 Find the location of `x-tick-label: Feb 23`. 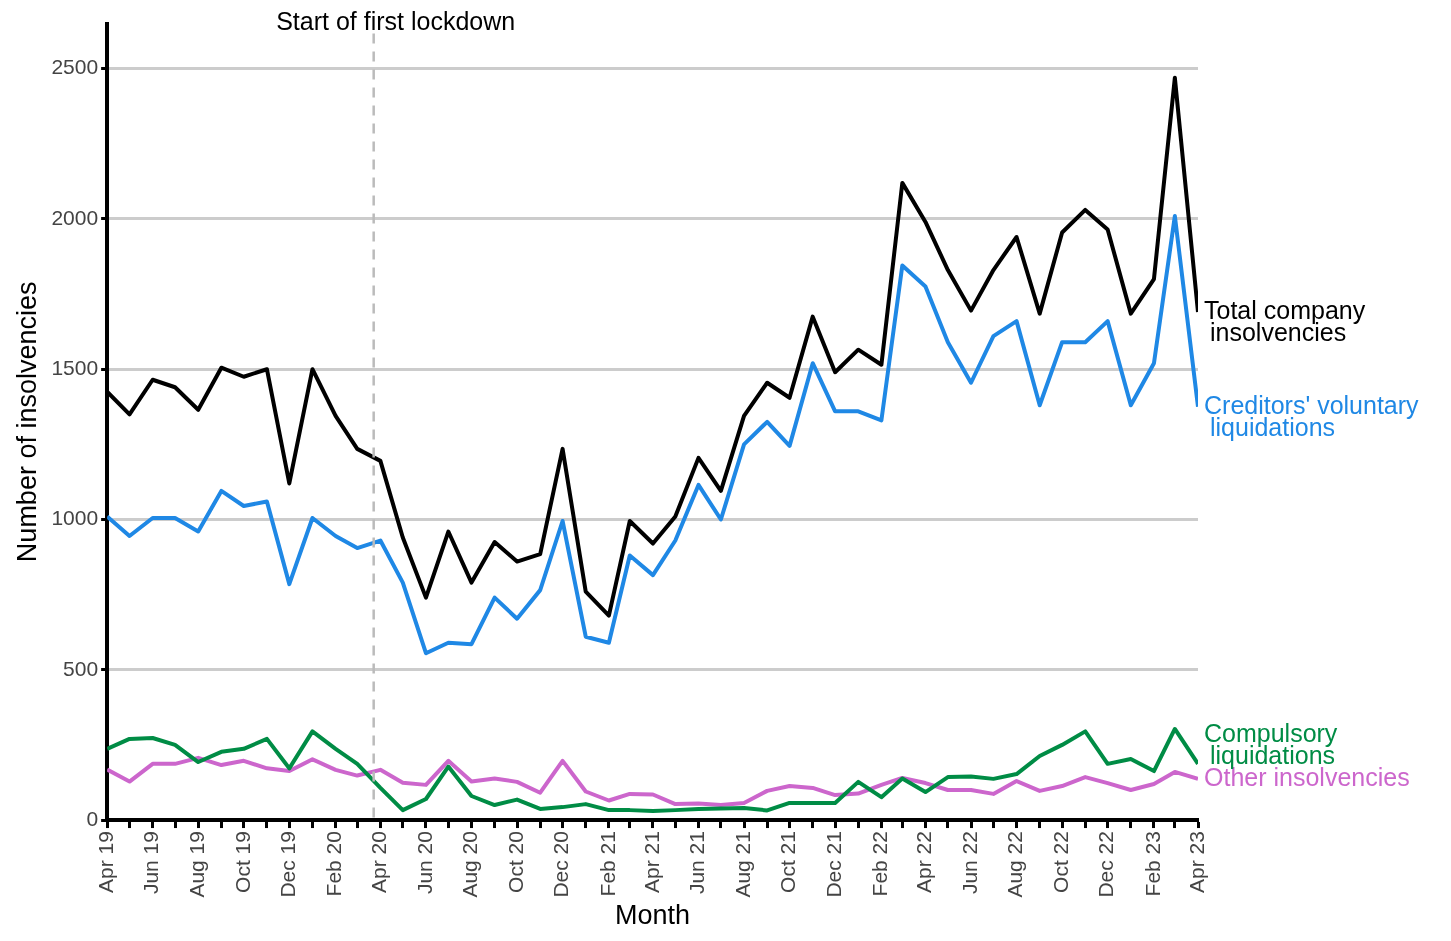

x-tick-label: Feb 23 is located at coordinates (1152, 864).